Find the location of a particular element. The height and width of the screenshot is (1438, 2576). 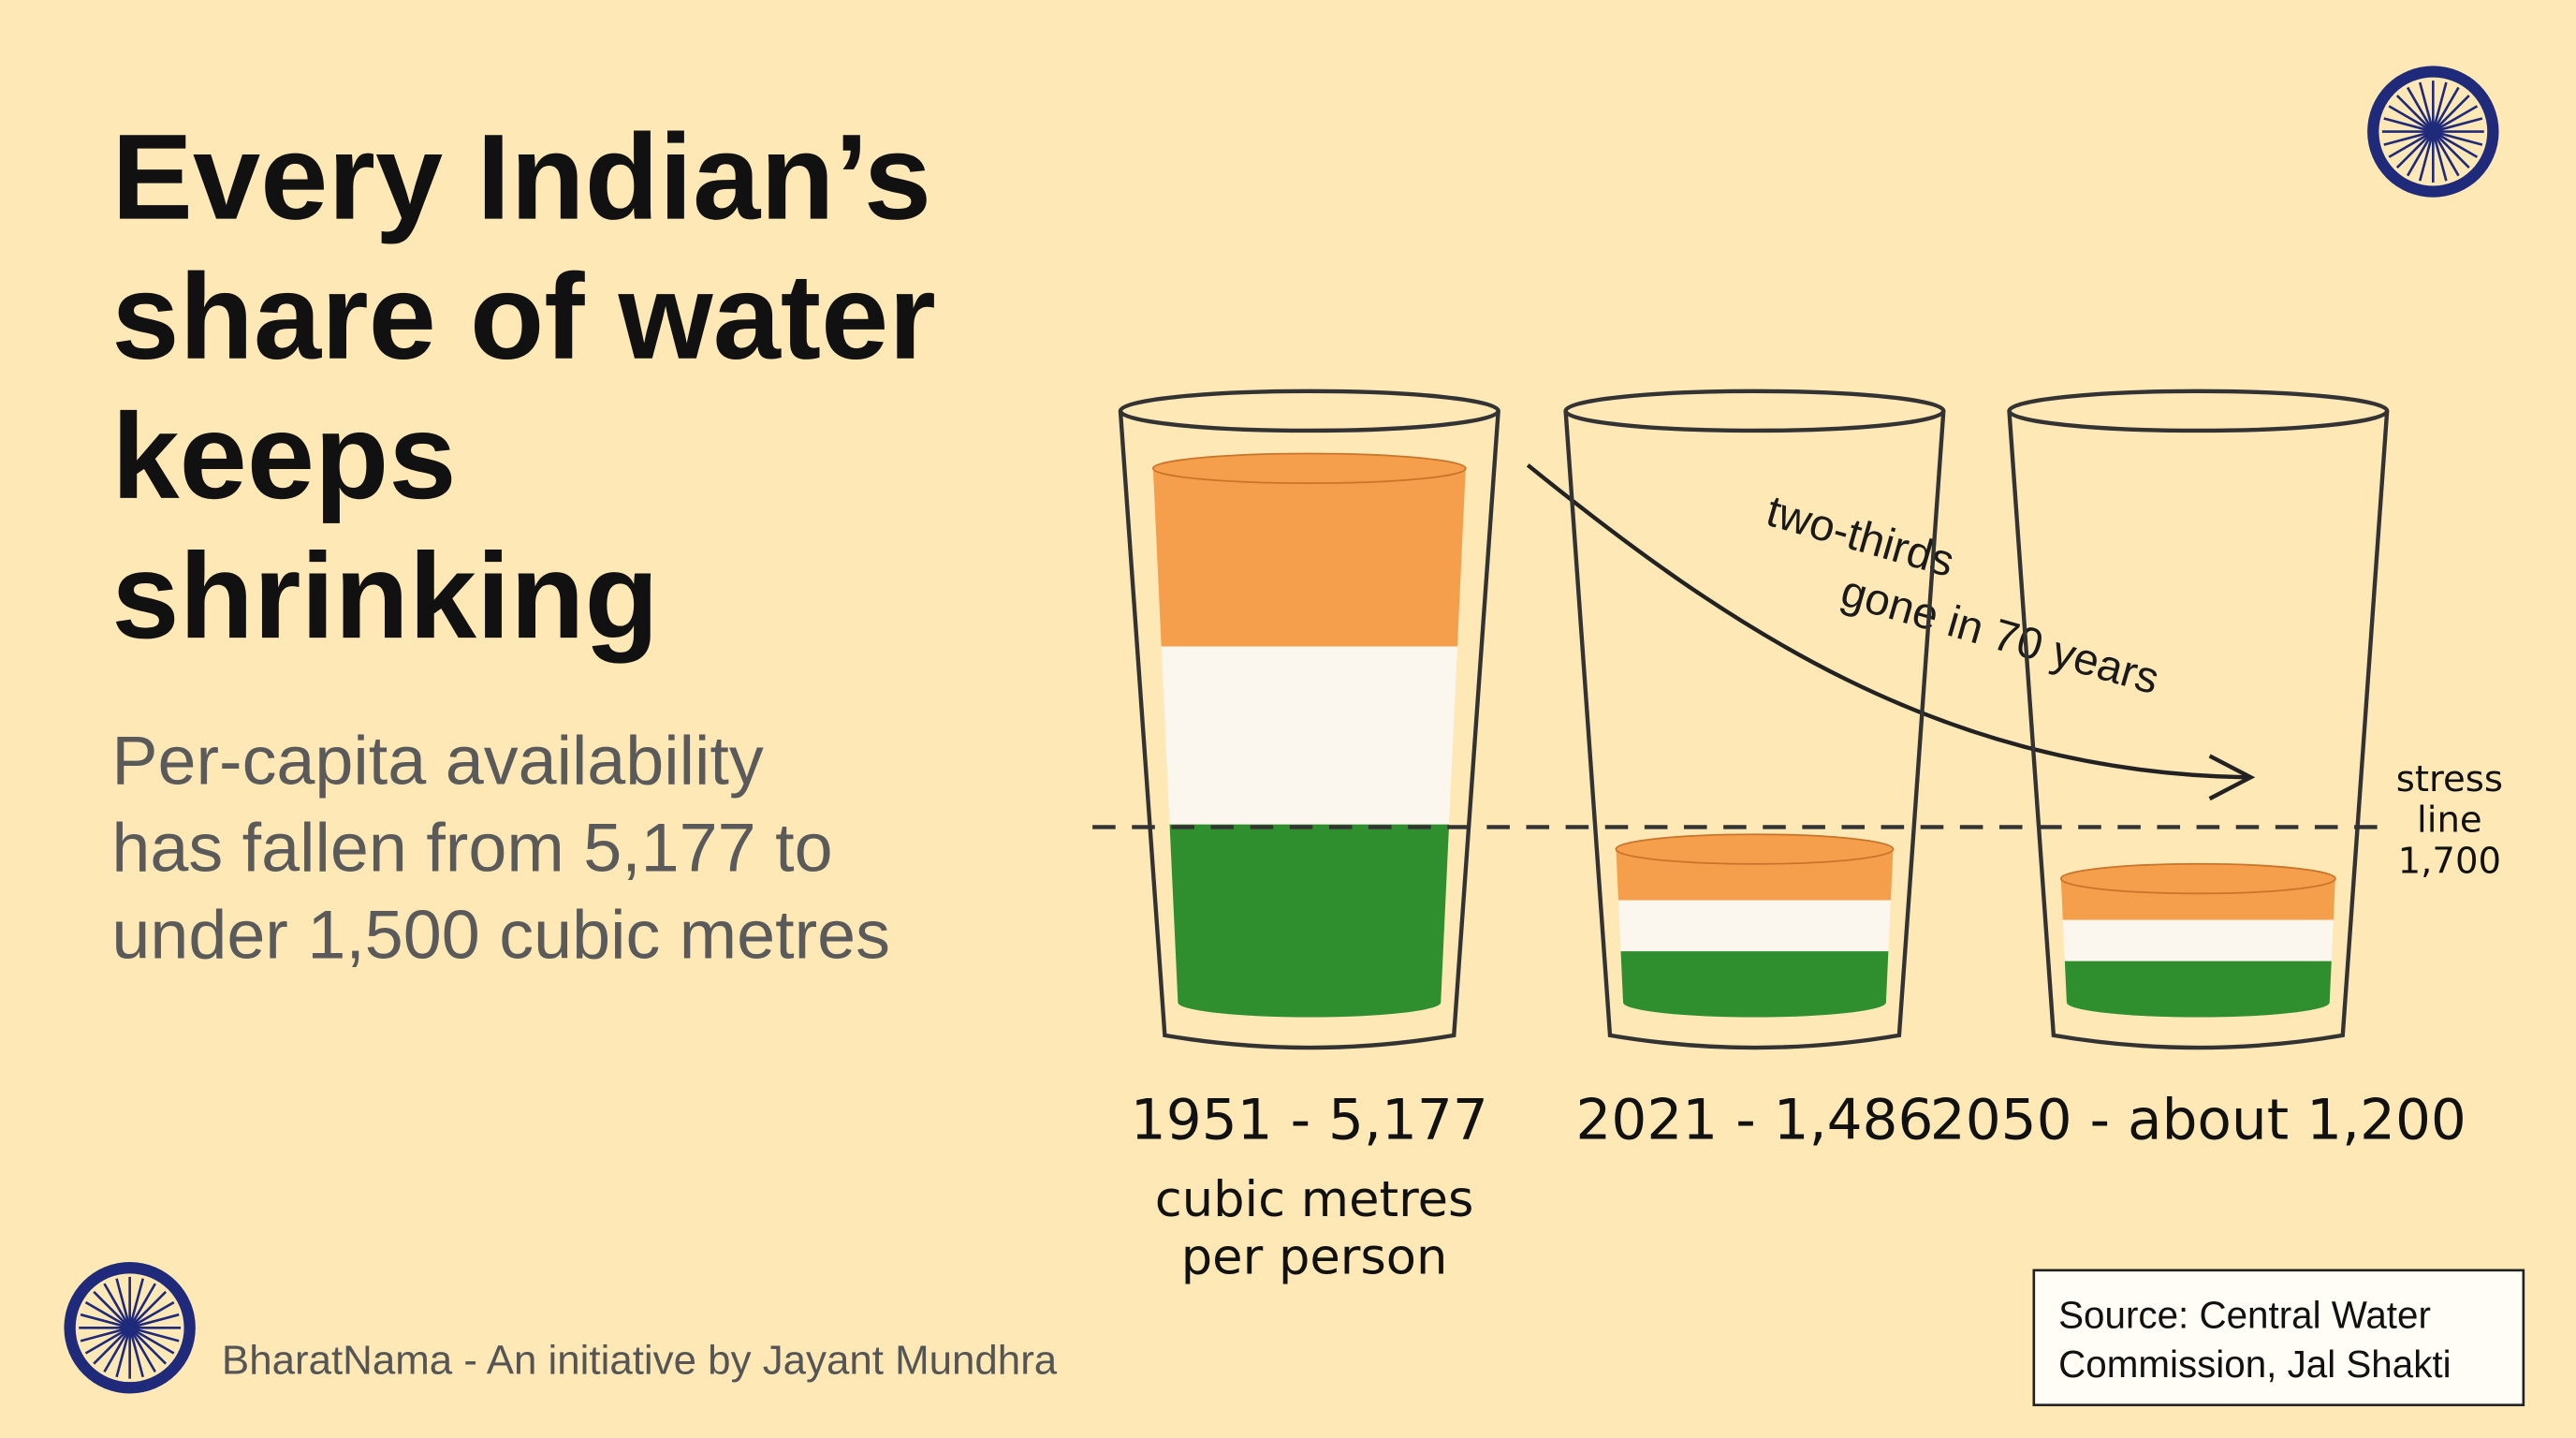

arrow-head is located at coordinates (2232, 777).